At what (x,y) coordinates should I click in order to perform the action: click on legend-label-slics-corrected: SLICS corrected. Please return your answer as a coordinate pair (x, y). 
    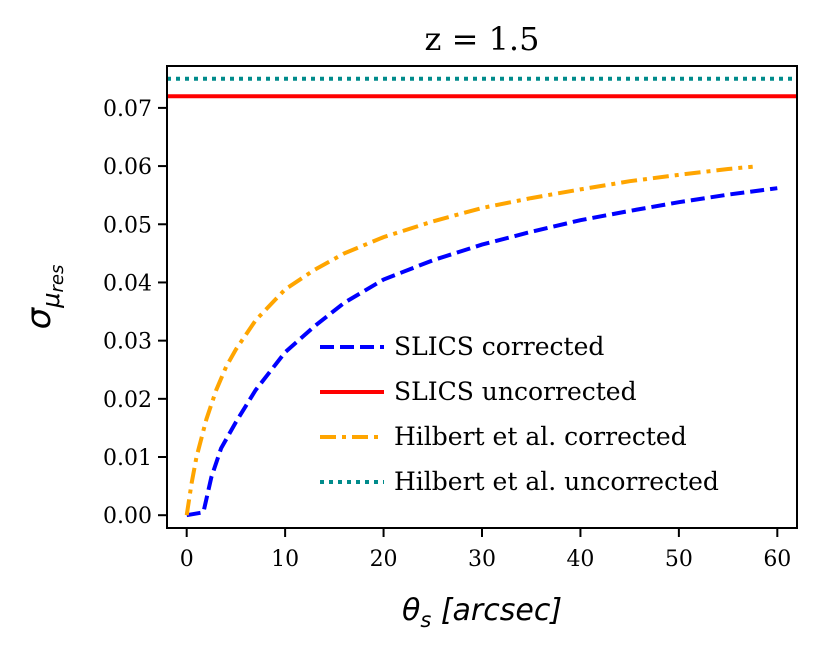
    Looking at the image, I should click on (499, 346).